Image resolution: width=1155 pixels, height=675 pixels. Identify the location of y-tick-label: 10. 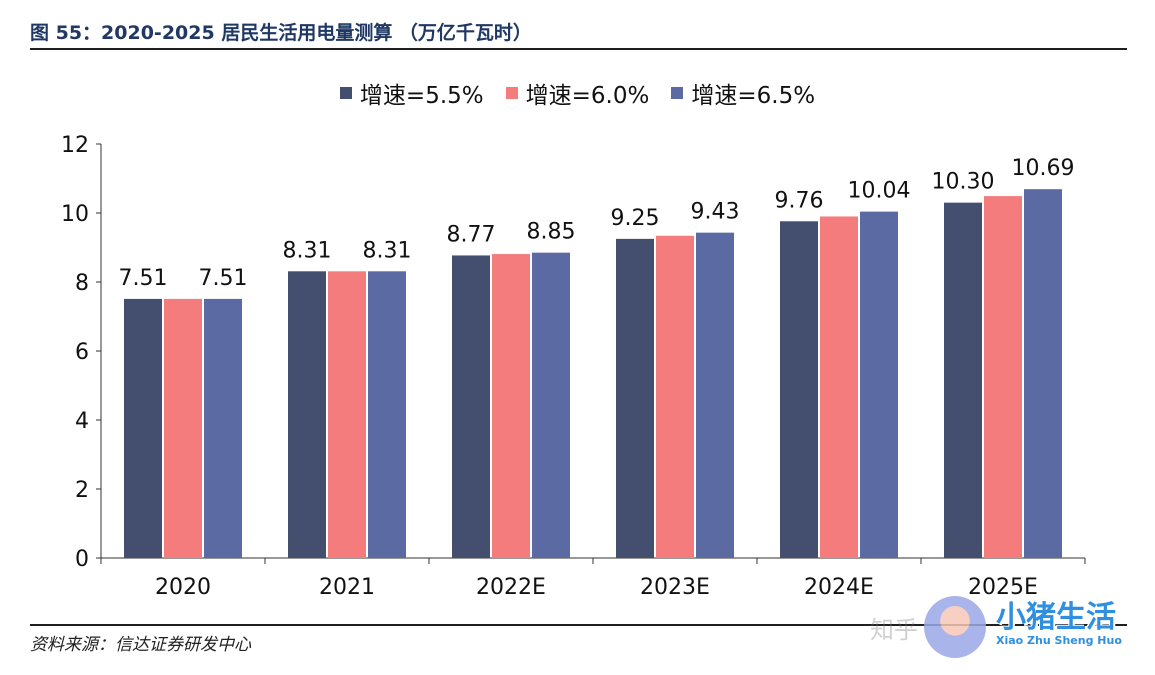
(75, 214).